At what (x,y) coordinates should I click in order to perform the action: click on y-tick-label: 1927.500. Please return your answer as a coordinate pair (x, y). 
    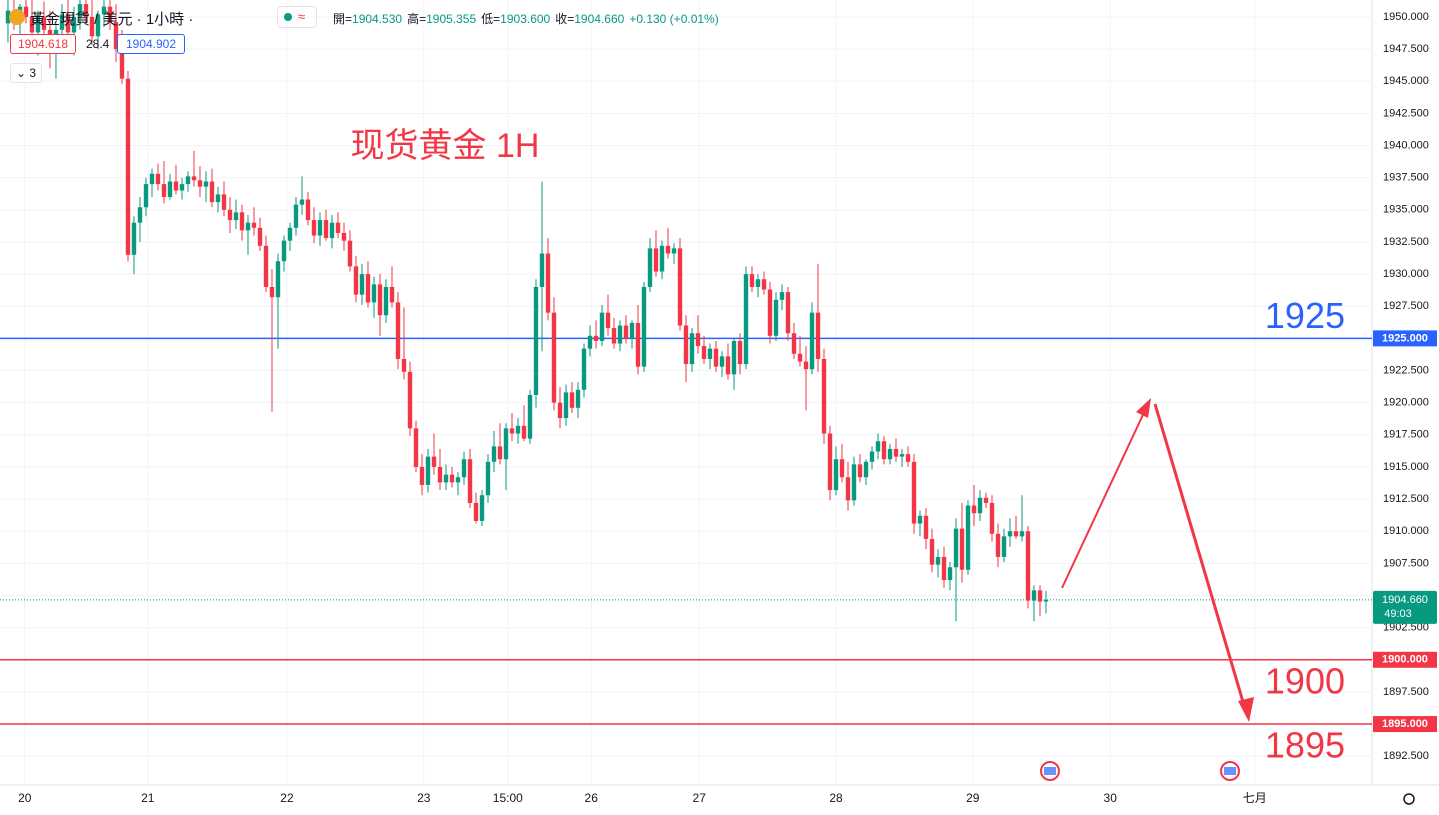
    Looking at the image, I should click on (1406, 306).